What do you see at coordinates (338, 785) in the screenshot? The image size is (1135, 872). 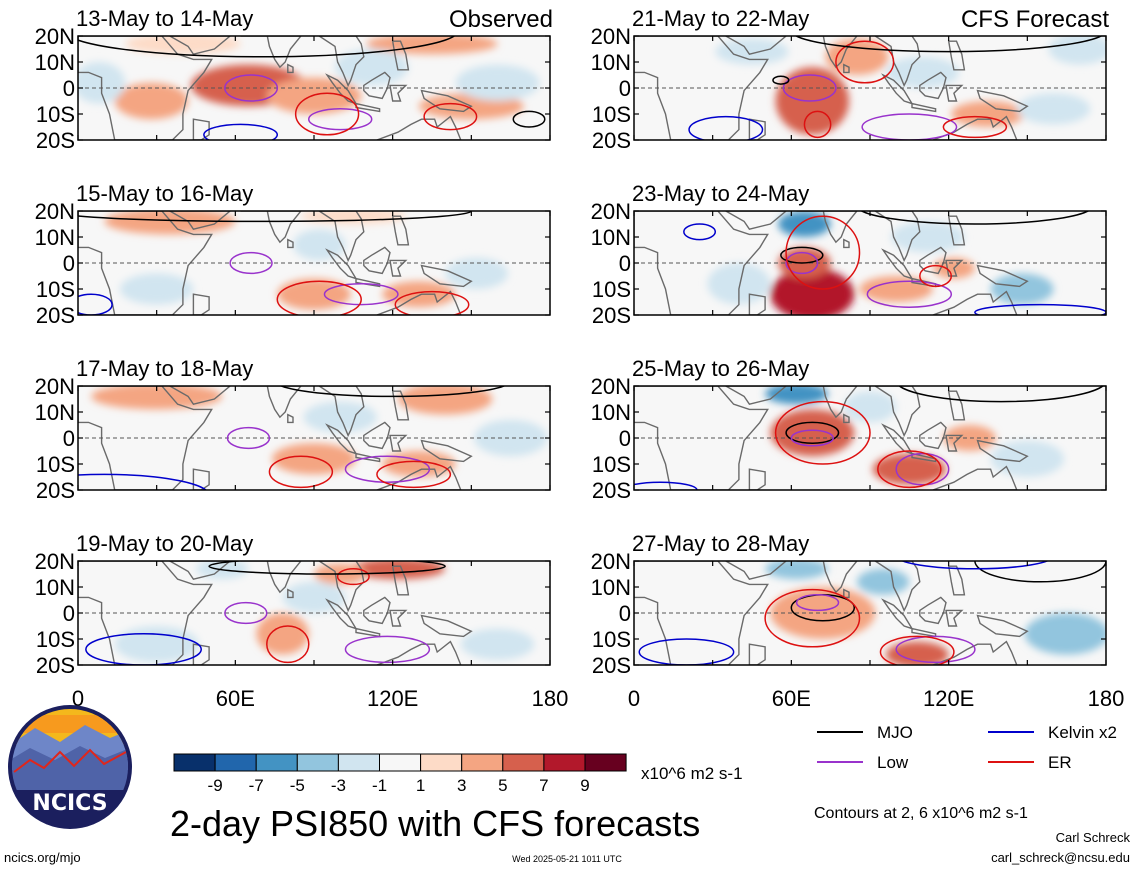 I see `colorbar-level: -3` at bounding box center [338, 785].